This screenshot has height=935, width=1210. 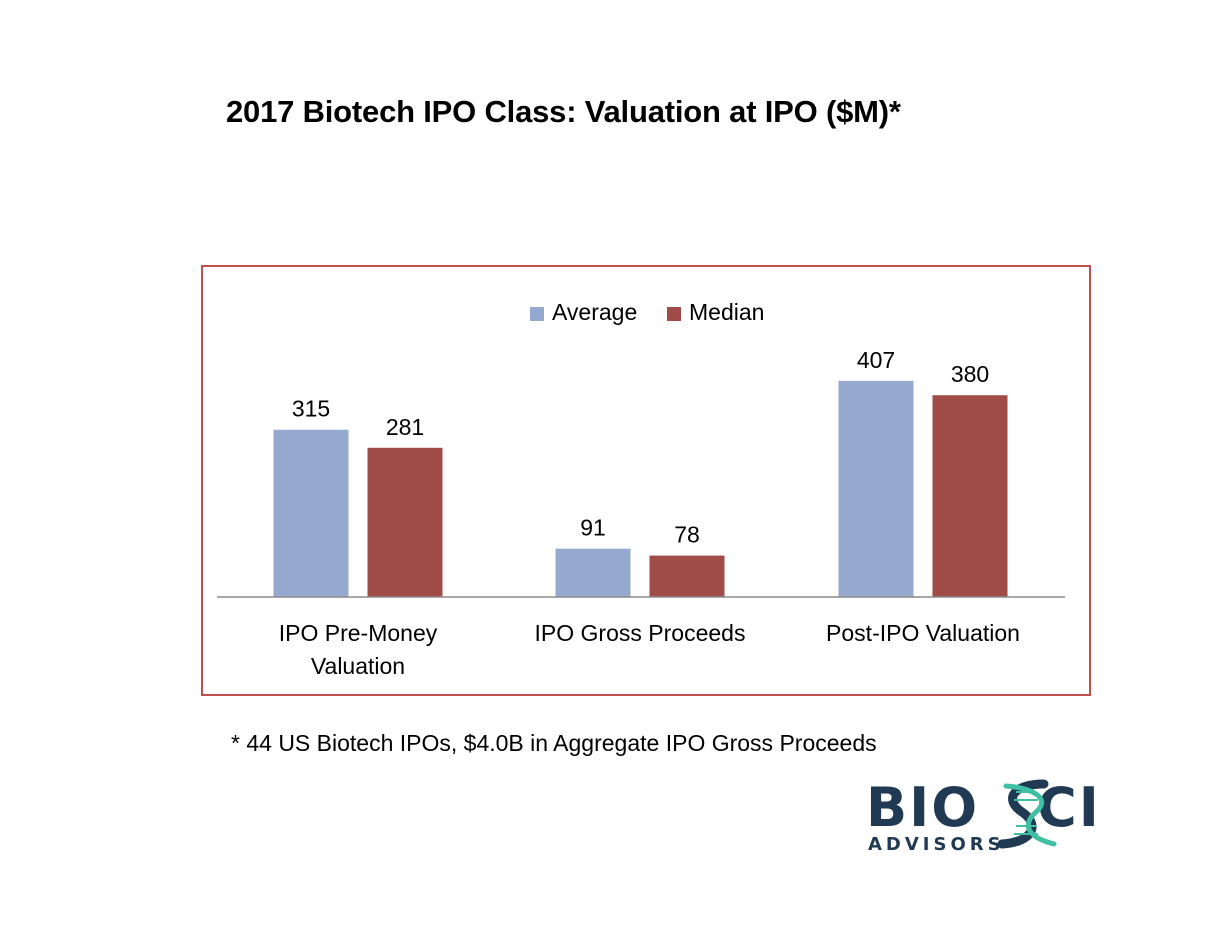 I want to click on logo-word-left: BIO, so click(x=923, y=807).